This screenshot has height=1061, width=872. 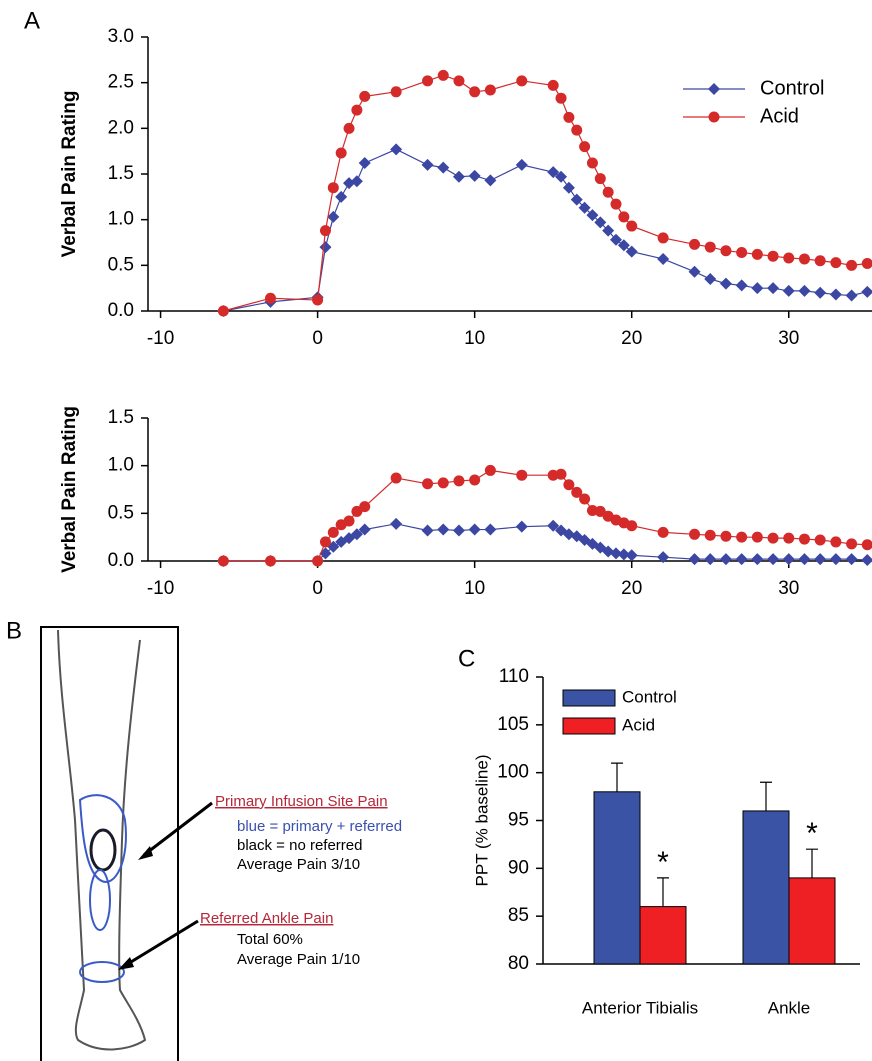 What do you see at coordinates (514, 676) in the screenshot?
I see `y-tick-label: 110` at bounding box center [514, 676].